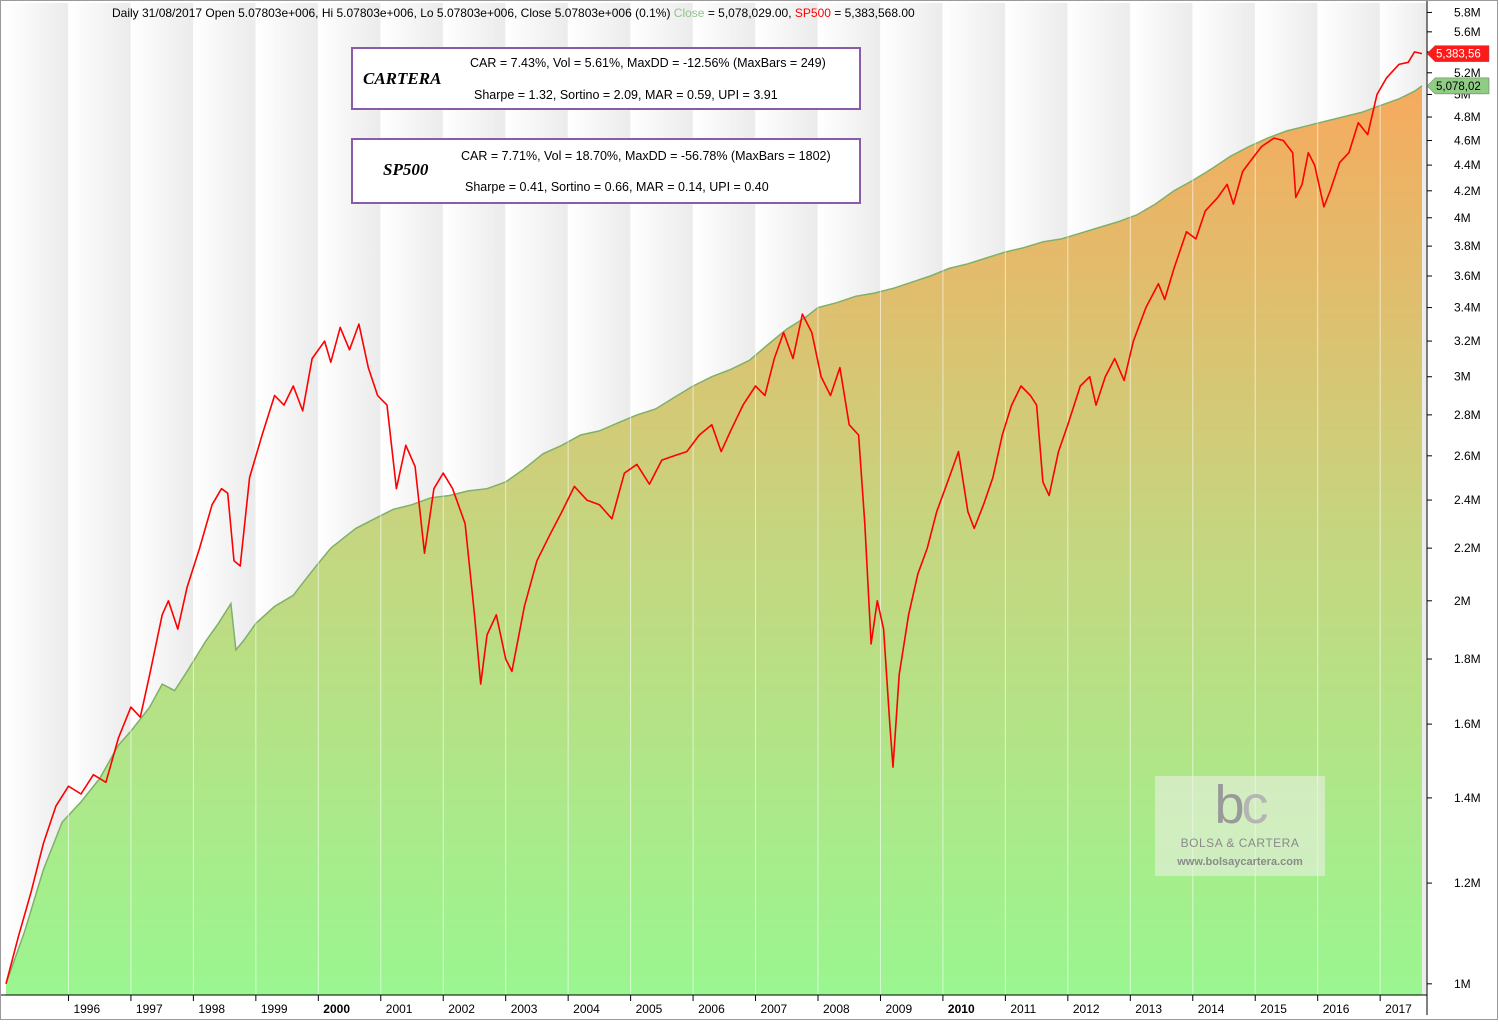 The image size is (1499, 1027). I want to click on y-tick-label: 2.8M, so click(1467, 415).